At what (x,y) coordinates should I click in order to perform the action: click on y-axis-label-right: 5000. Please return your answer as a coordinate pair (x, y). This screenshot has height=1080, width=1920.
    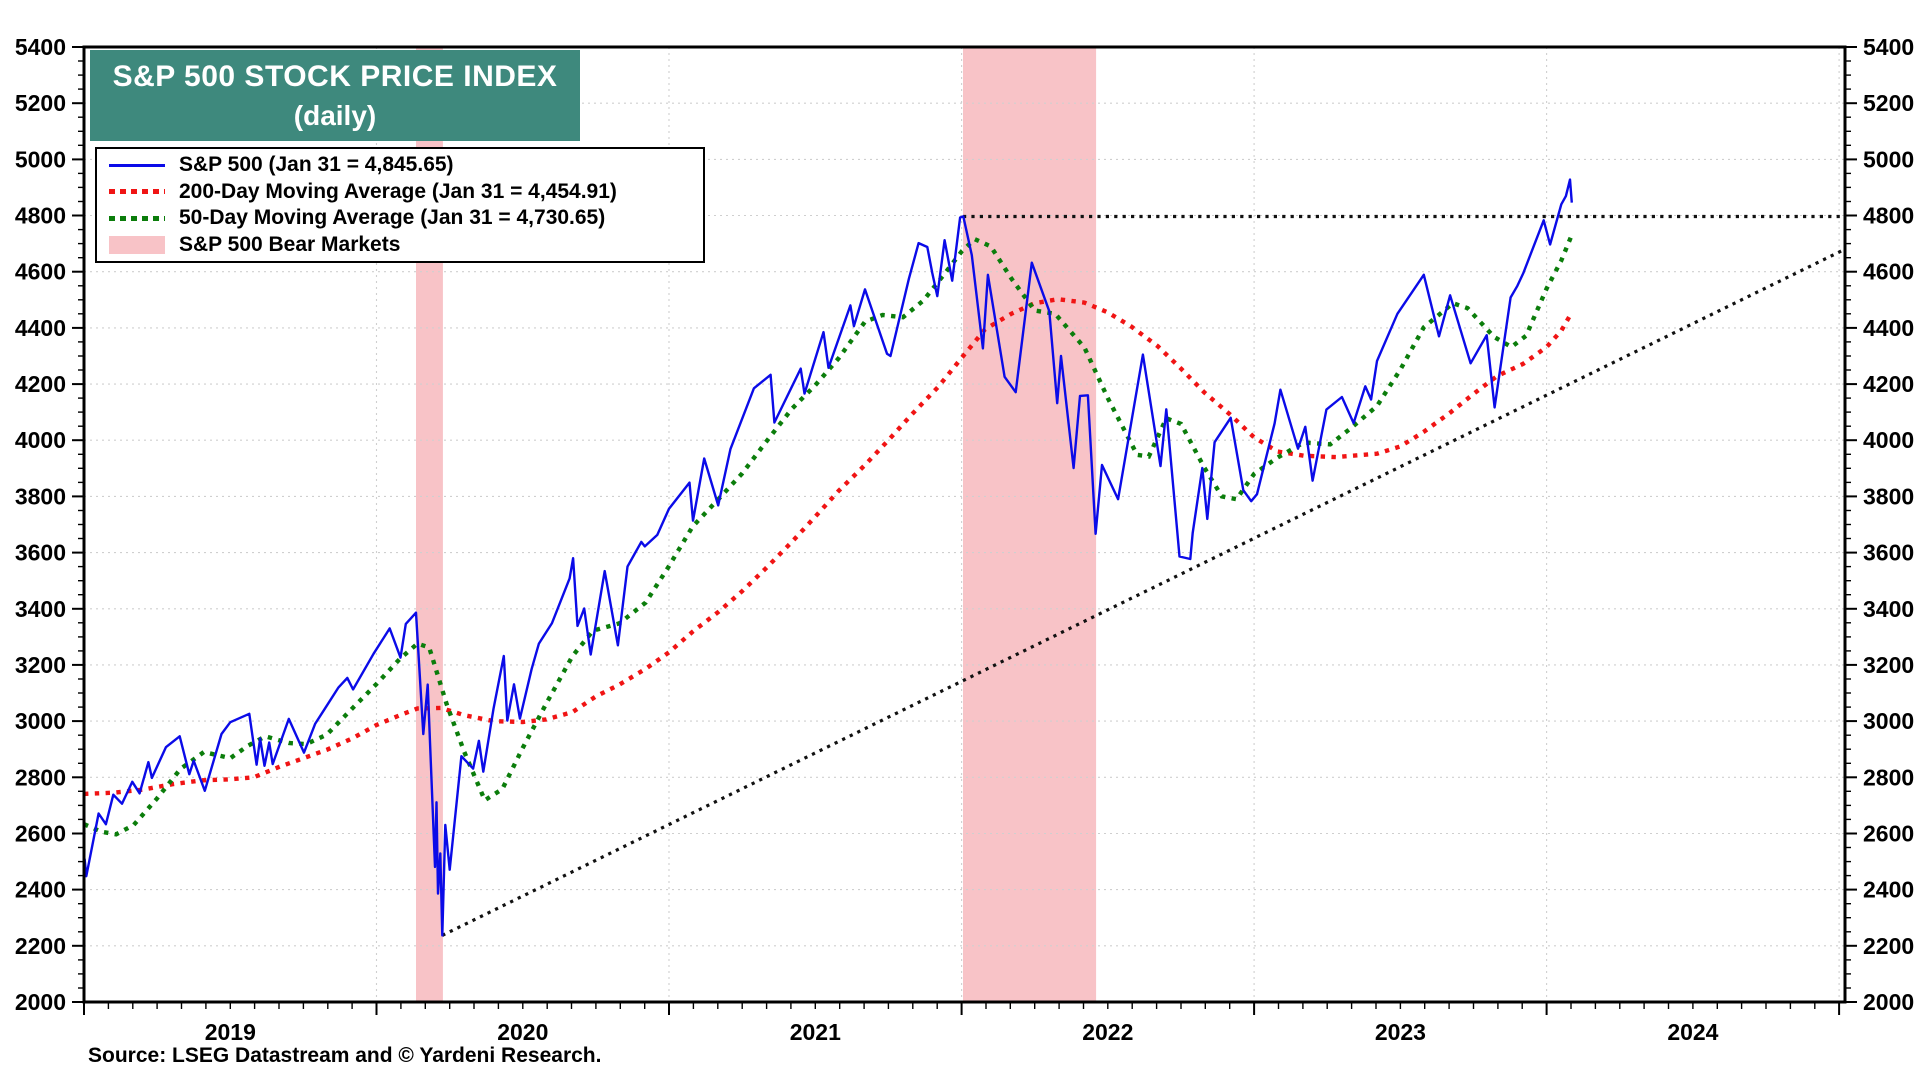
    Looking at the image, I should click on (1888, 159).